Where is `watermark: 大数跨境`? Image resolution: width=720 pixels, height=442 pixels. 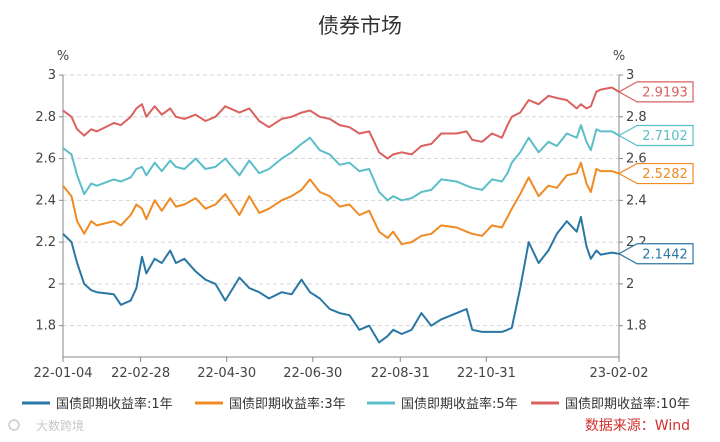 watermark: 大数跨境 is located at coordinates (46, 425).